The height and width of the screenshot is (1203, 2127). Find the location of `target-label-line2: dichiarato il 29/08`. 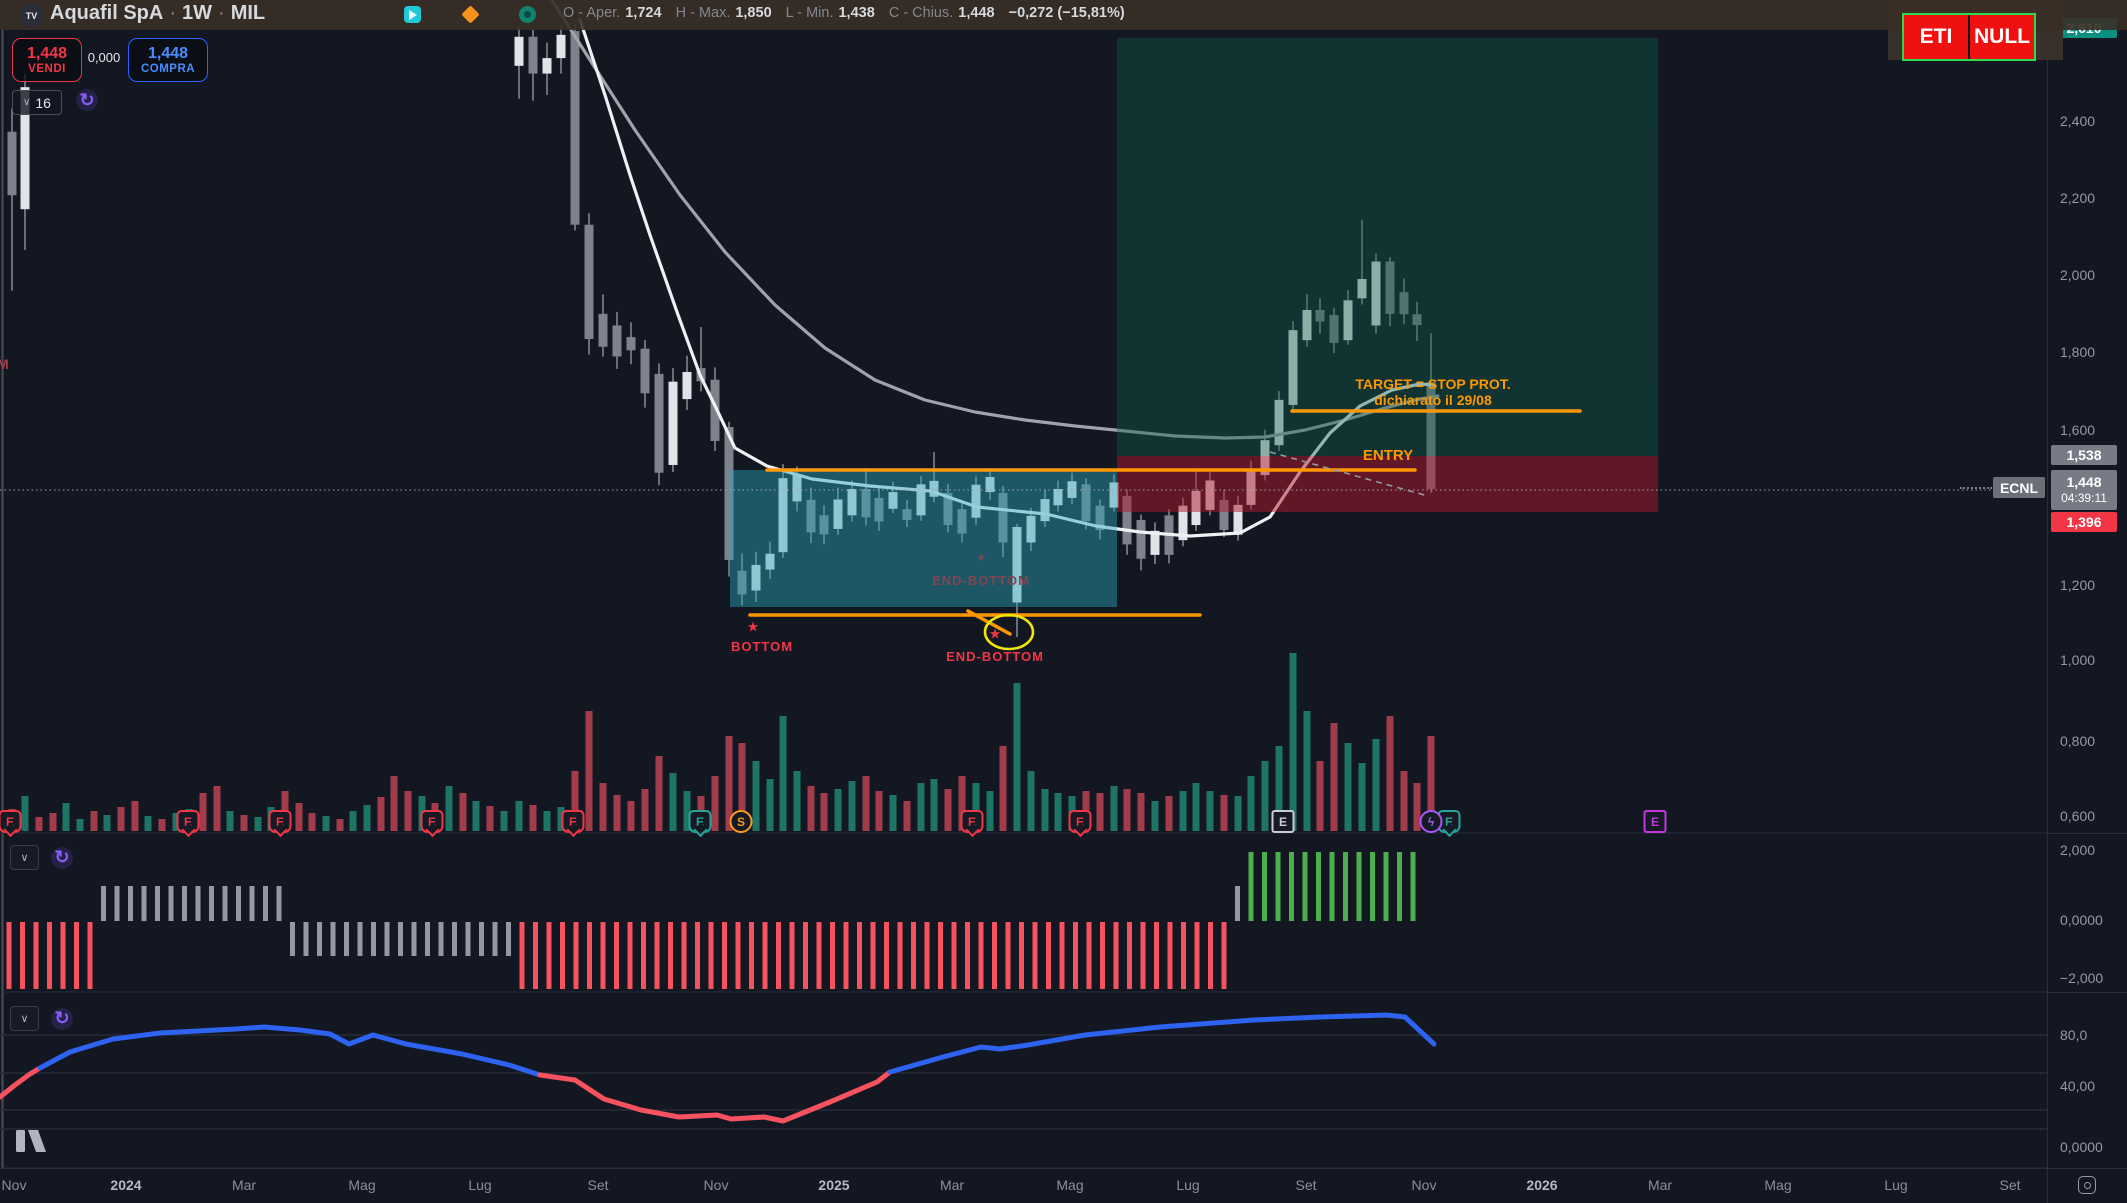

target-label-line2: dichiarato il 29/08 is located at coordinates (1433, 400).